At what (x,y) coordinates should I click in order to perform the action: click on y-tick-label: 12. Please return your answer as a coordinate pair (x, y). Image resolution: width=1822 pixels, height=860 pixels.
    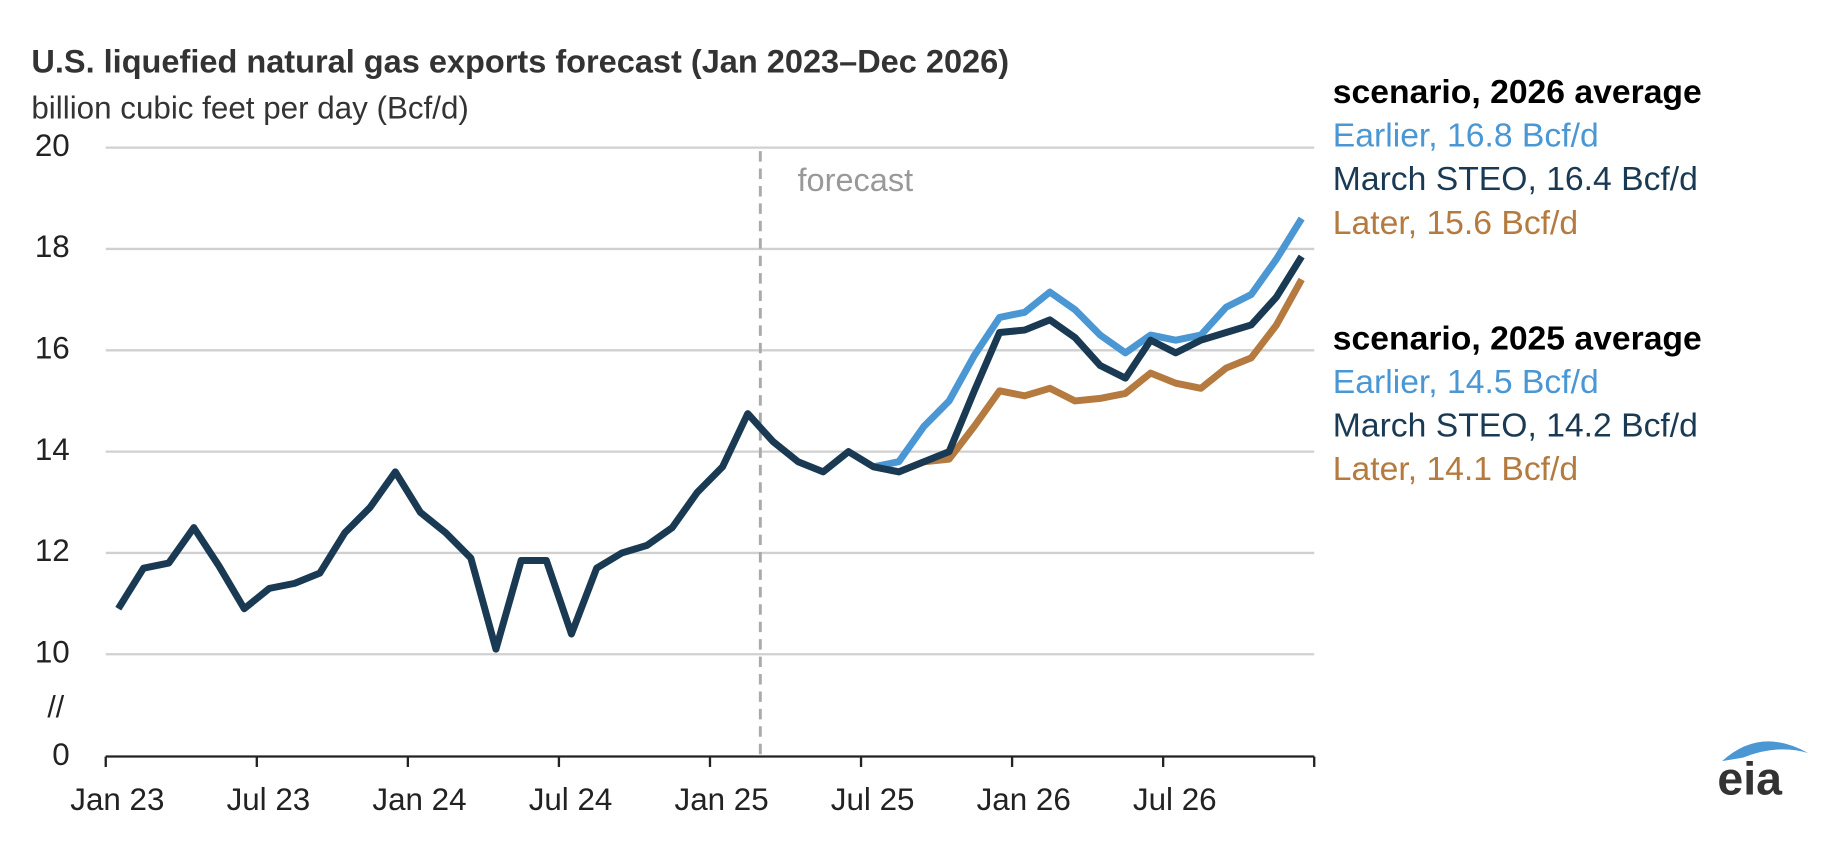
    Looking at the image, I should click on (52, 550).